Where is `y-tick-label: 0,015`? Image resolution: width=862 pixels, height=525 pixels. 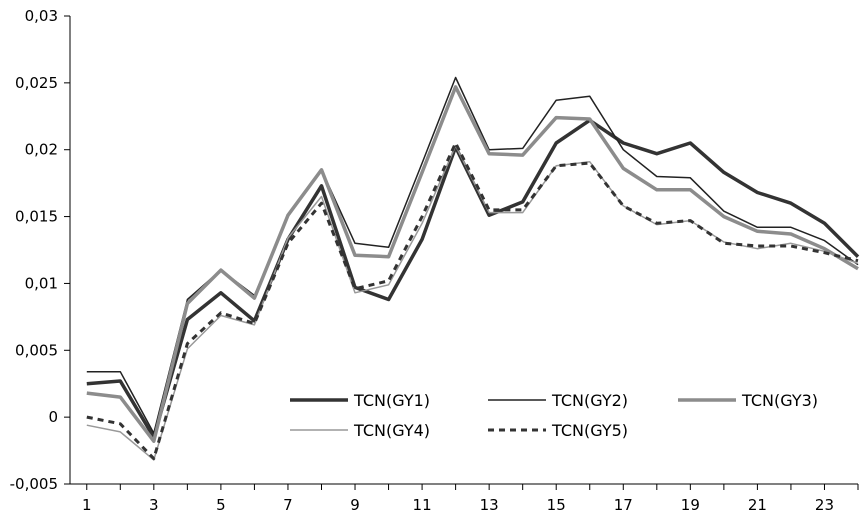
y-tick-label: 0,015 is located at coordinates (36, 217).